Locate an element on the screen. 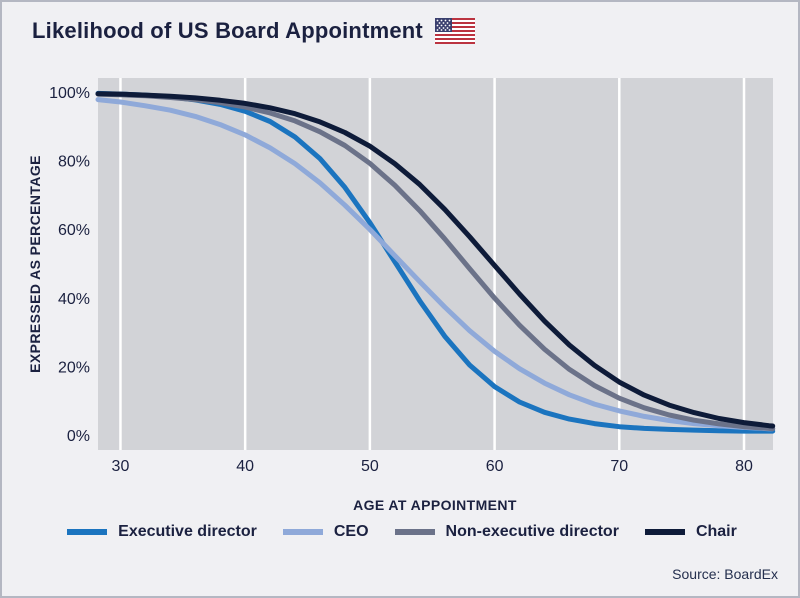 The height and width of the screenshot is (598, 800). x-tick-label-30: 30 is located at coordinates (121, 466).